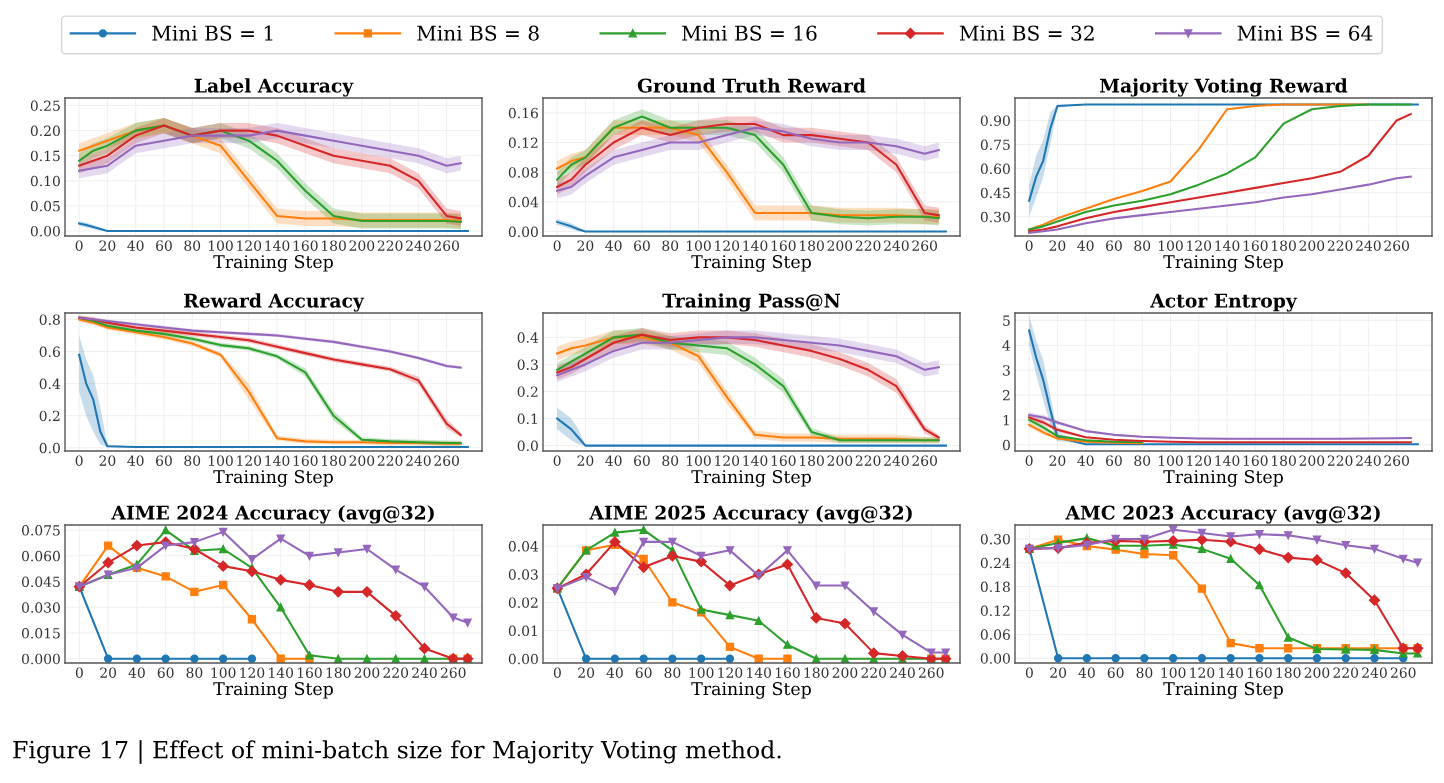 This screenshot has width=1444, height=783. What do you see at coordinates (45, 156) in the screenshot?
I see `y-tick-label: 0.15` at bounding box center [45, 156].